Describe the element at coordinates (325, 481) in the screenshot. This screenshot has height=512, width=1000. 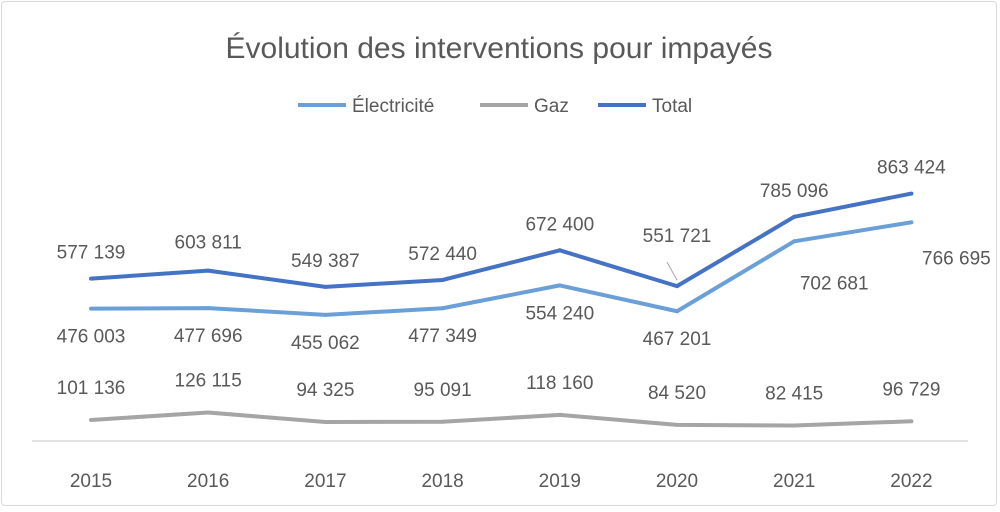
I see `x-tick-label: 2017` at that location.